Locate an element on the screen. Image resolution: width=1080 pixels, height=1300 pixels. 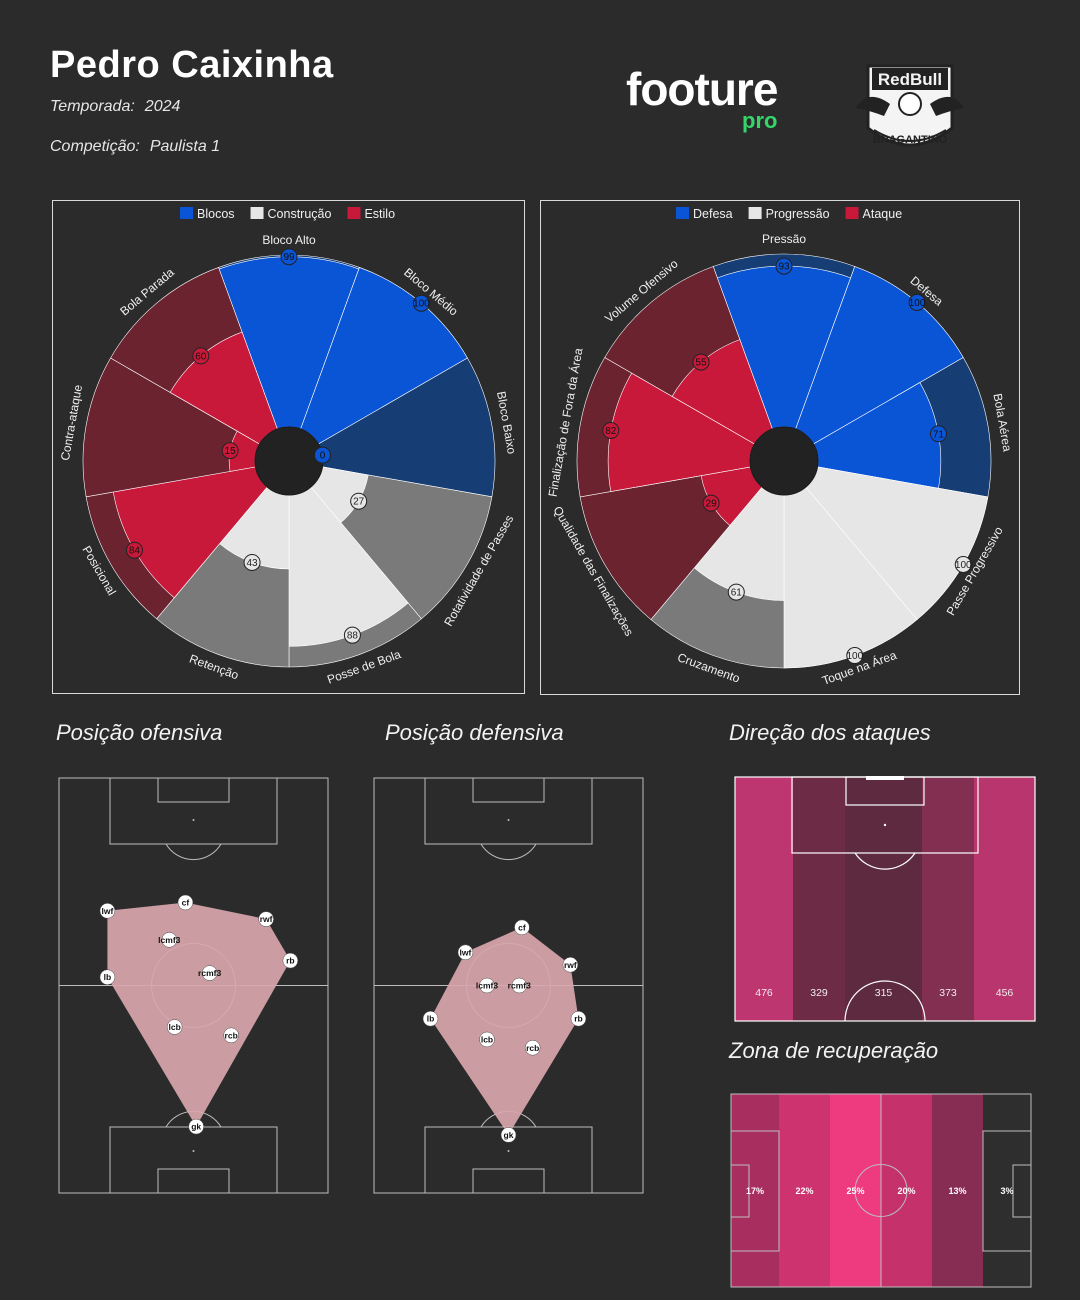
value-badge-bola-parada is located at coordinates (201, 356).